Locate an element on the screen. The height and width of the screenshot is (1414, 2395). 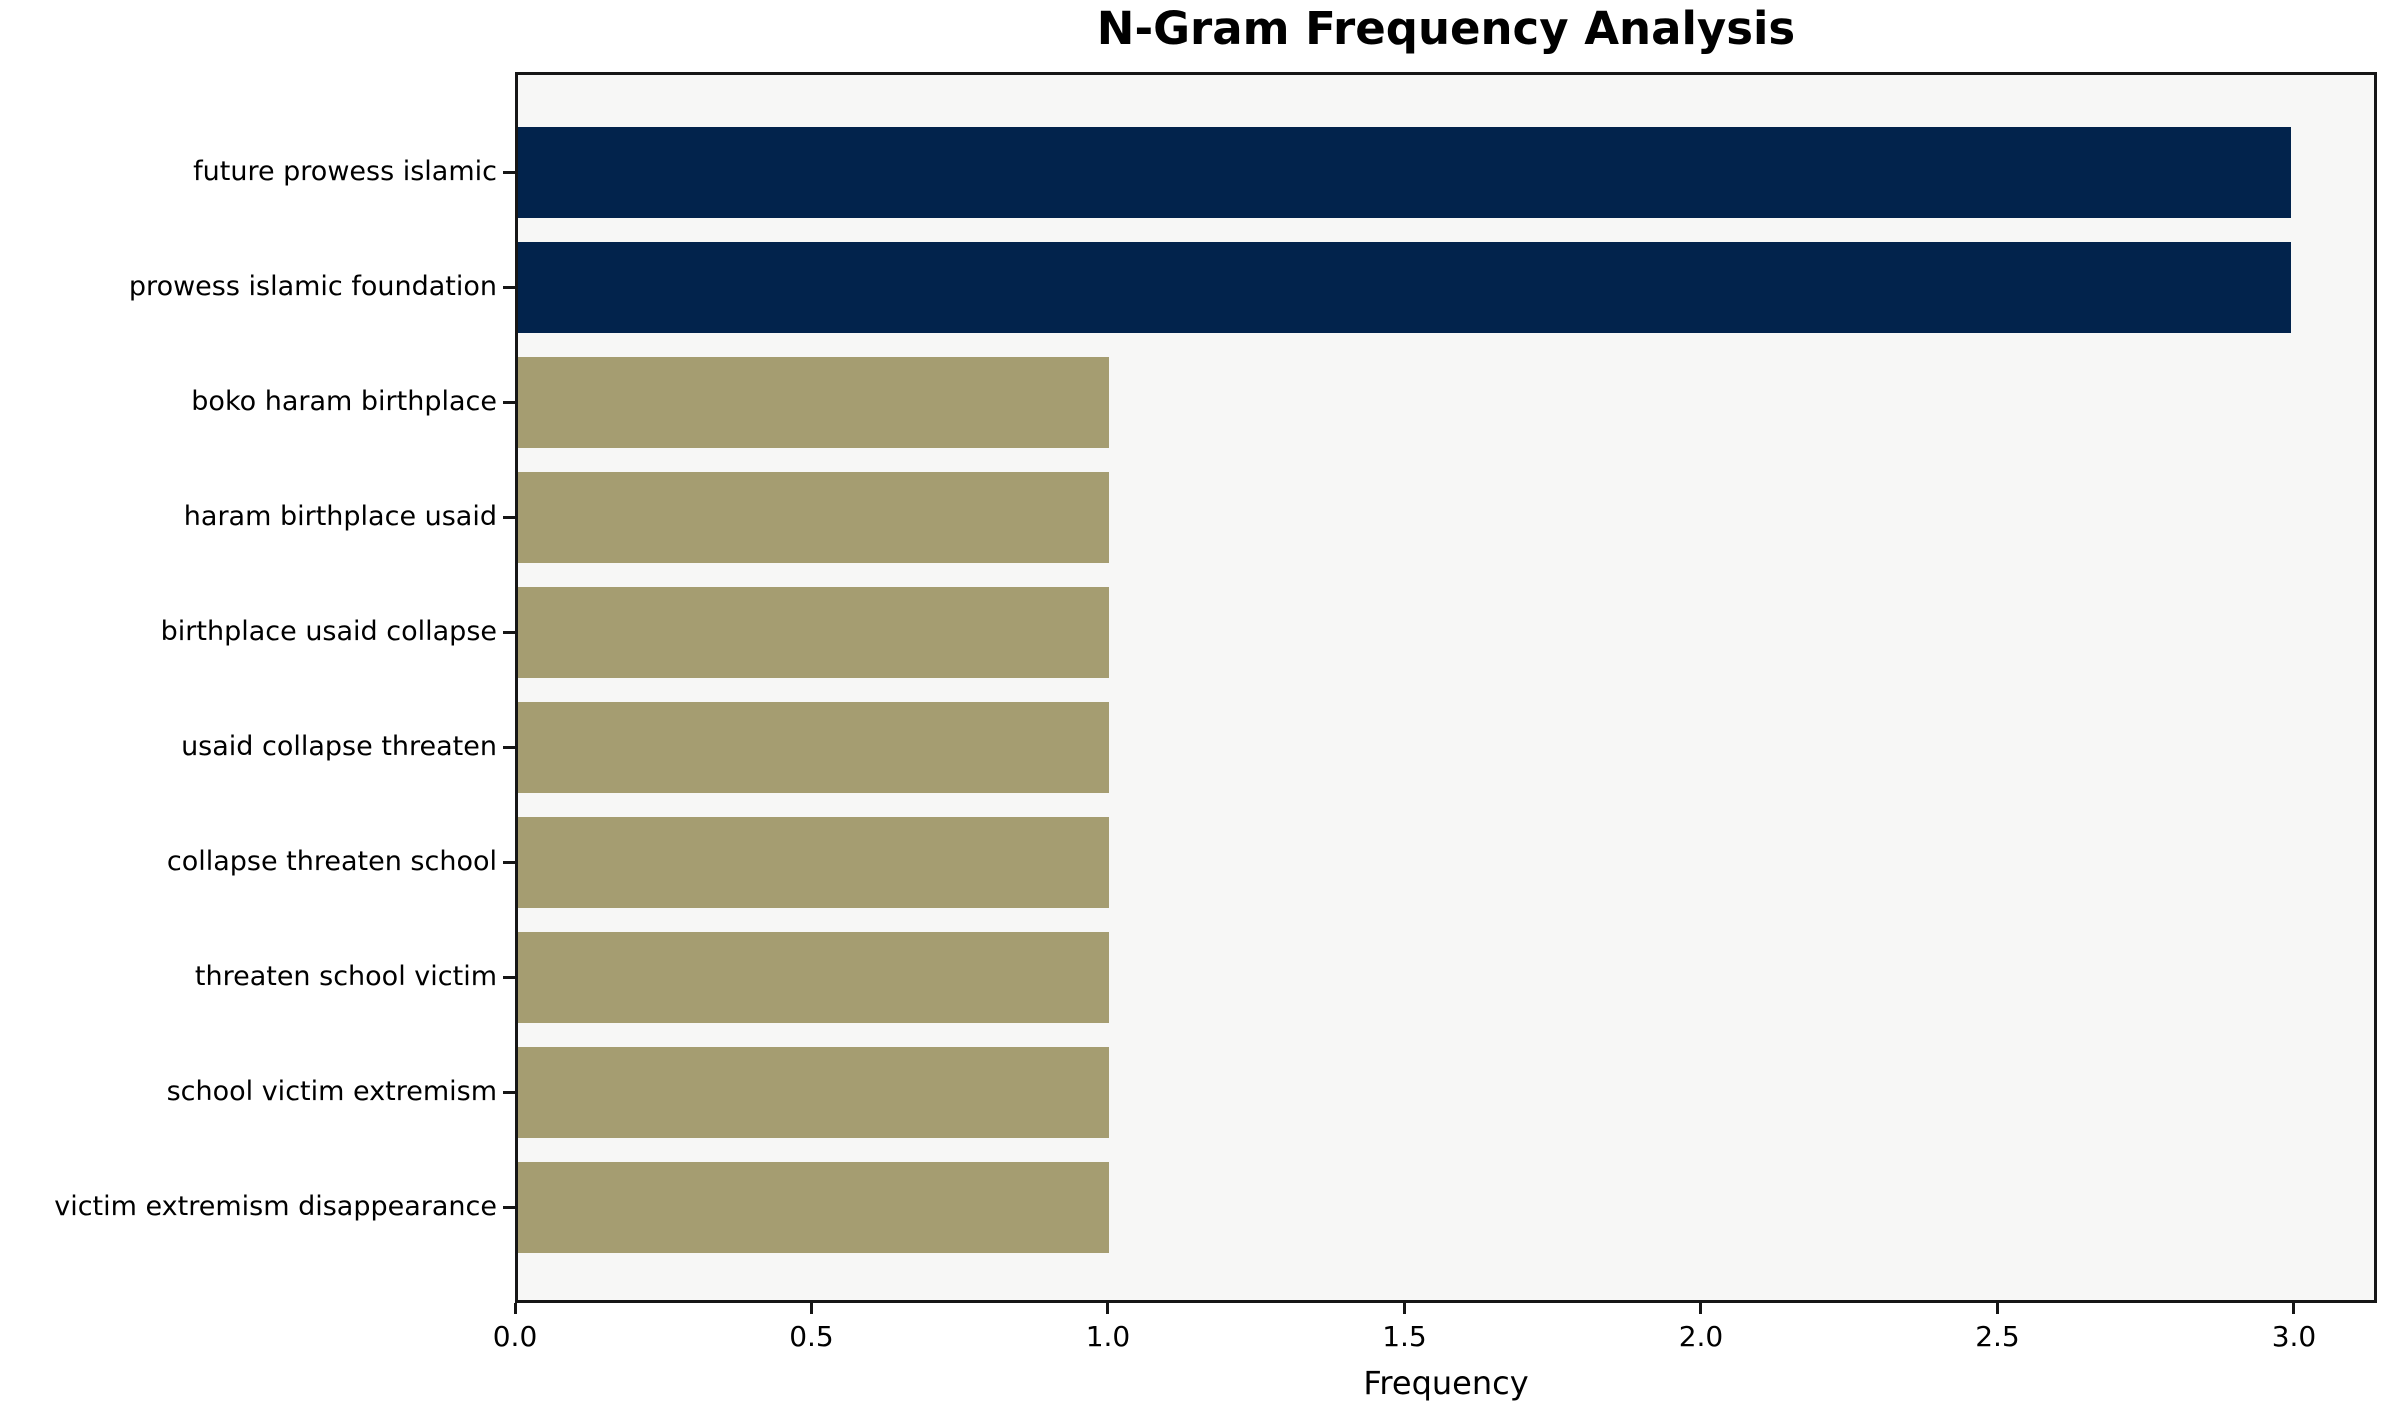
bar-school-victim-extremism is located at coordinates (814, 1092).